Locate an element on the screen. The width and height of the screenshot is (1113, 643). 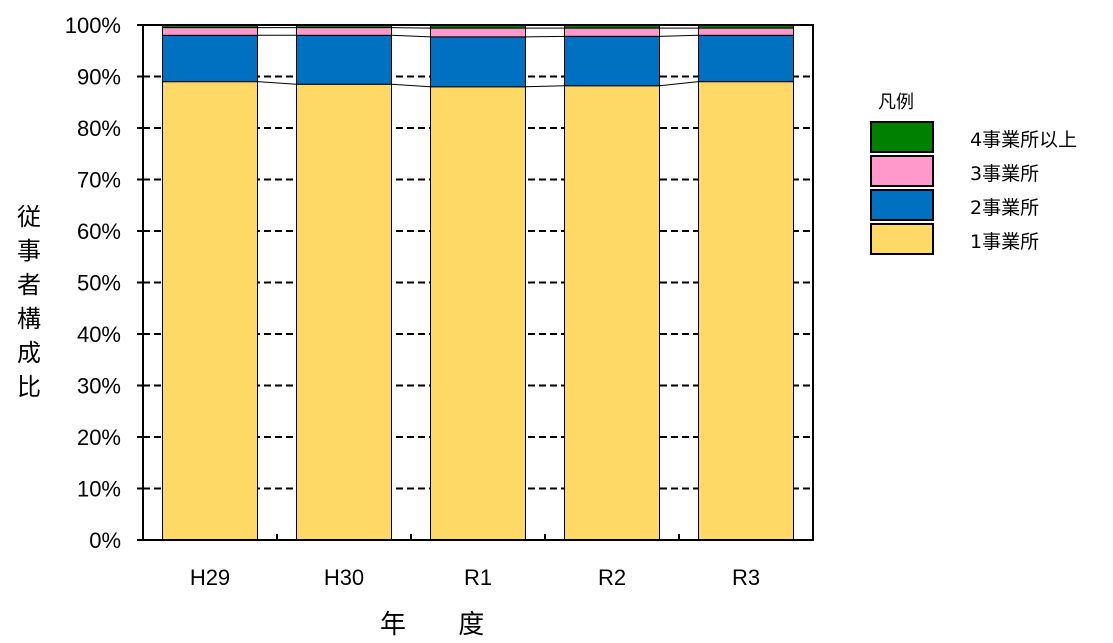
legend-title: 凡例 is located at coordinates (896, 102).